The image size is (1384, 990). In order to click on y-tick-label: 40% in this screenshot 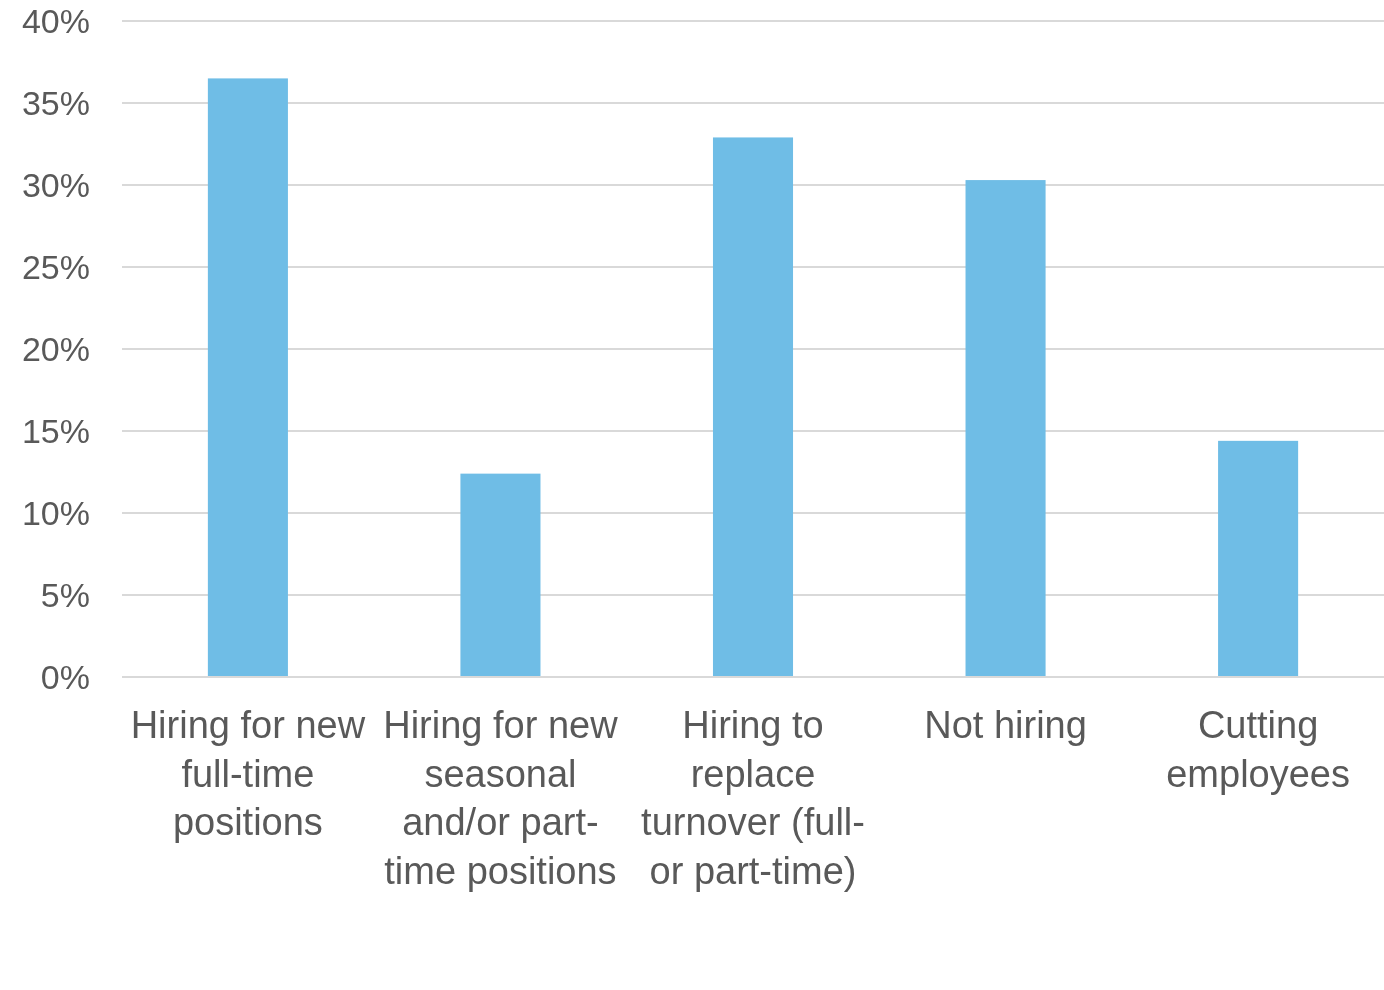, I will do `click(55, 20)`.